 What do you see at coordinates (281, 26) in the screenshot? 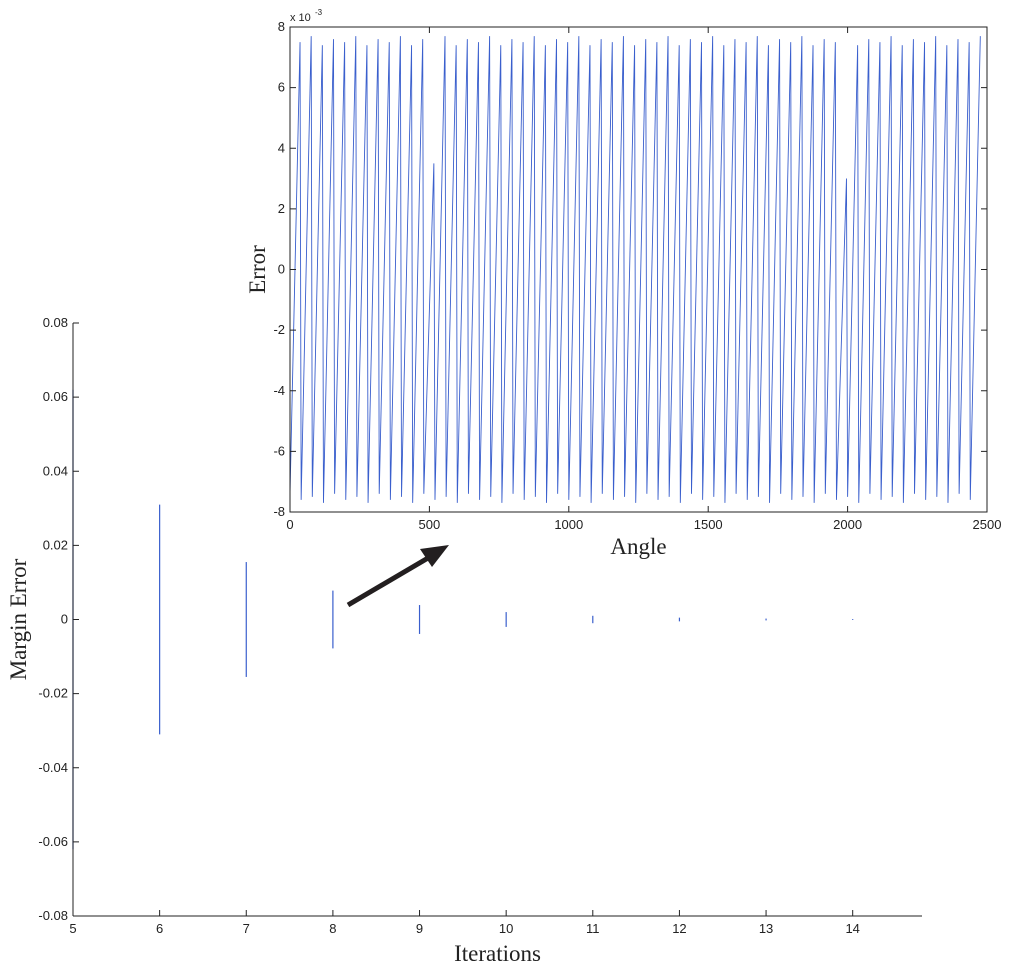
I see `y-tick-label: 8` at bounding box center [281, 26].